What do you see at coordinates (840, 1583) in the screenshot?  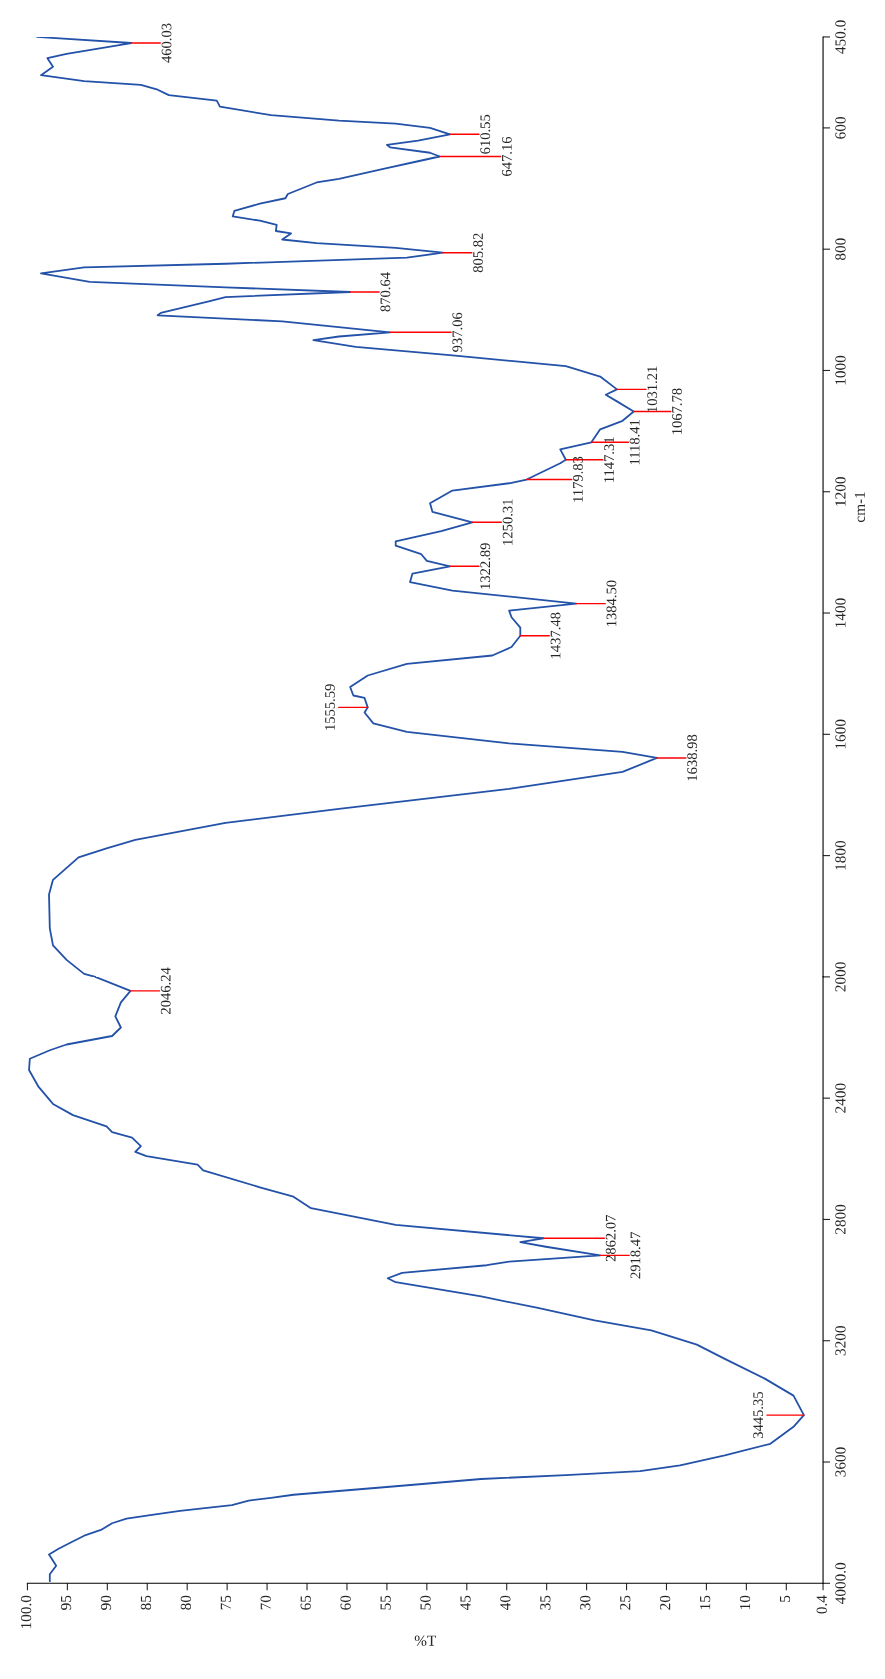 I see `y-tick-label: 4000.0` at bounding box center [840, 1583].